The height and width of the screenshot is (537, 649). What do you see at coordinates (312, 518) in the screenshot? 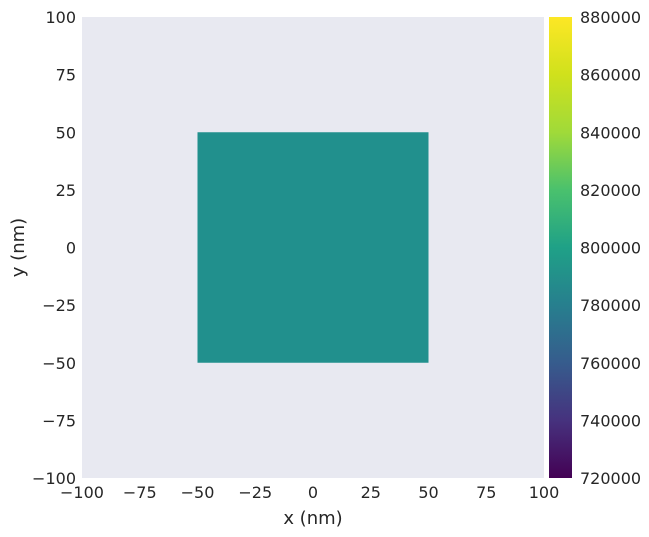
I see `x-axis-label: x (nm)` at bounding box center [312, 518].